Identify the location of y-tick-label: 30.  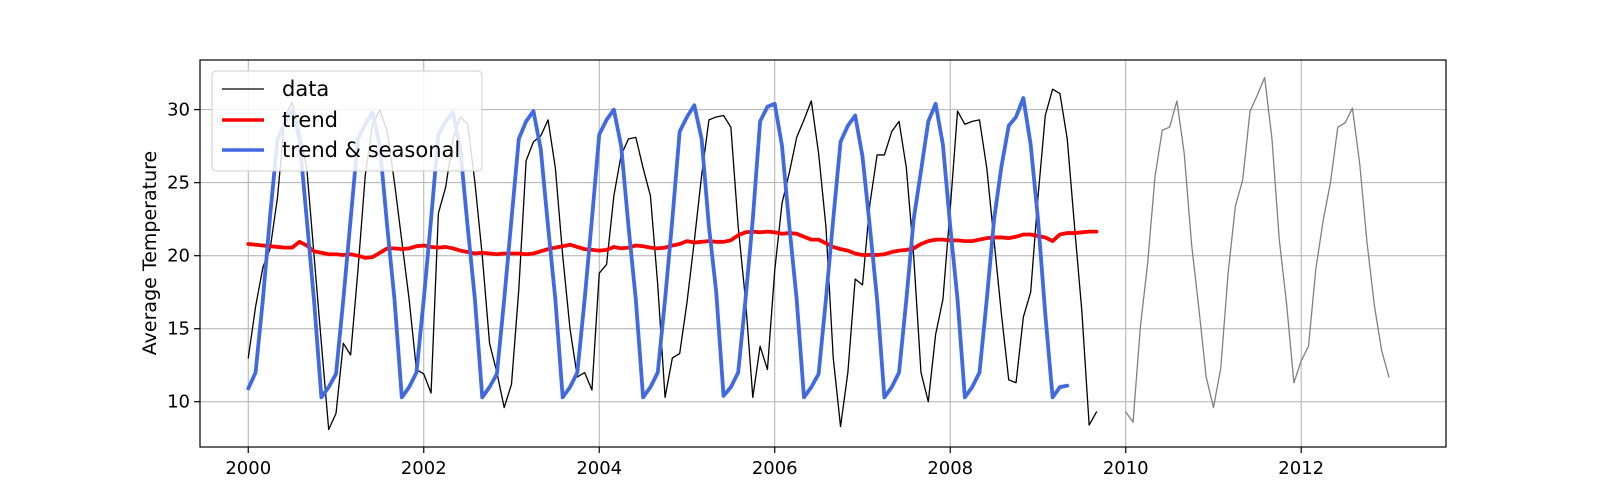
(178, 110).